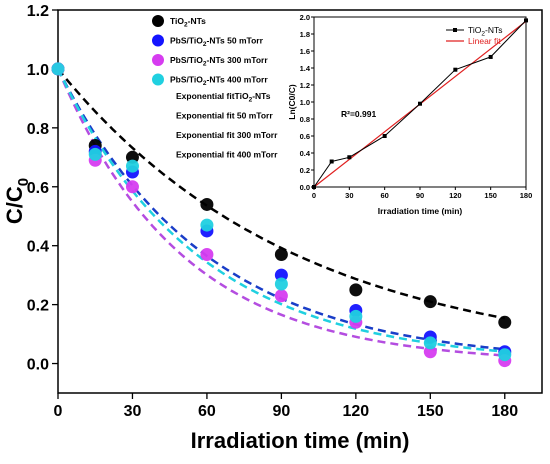  Describe the element at coordinates (219, 81) in the screenshot. I see `legend-label: PbS/TiO2-NTs 400 mTorr` at that location.